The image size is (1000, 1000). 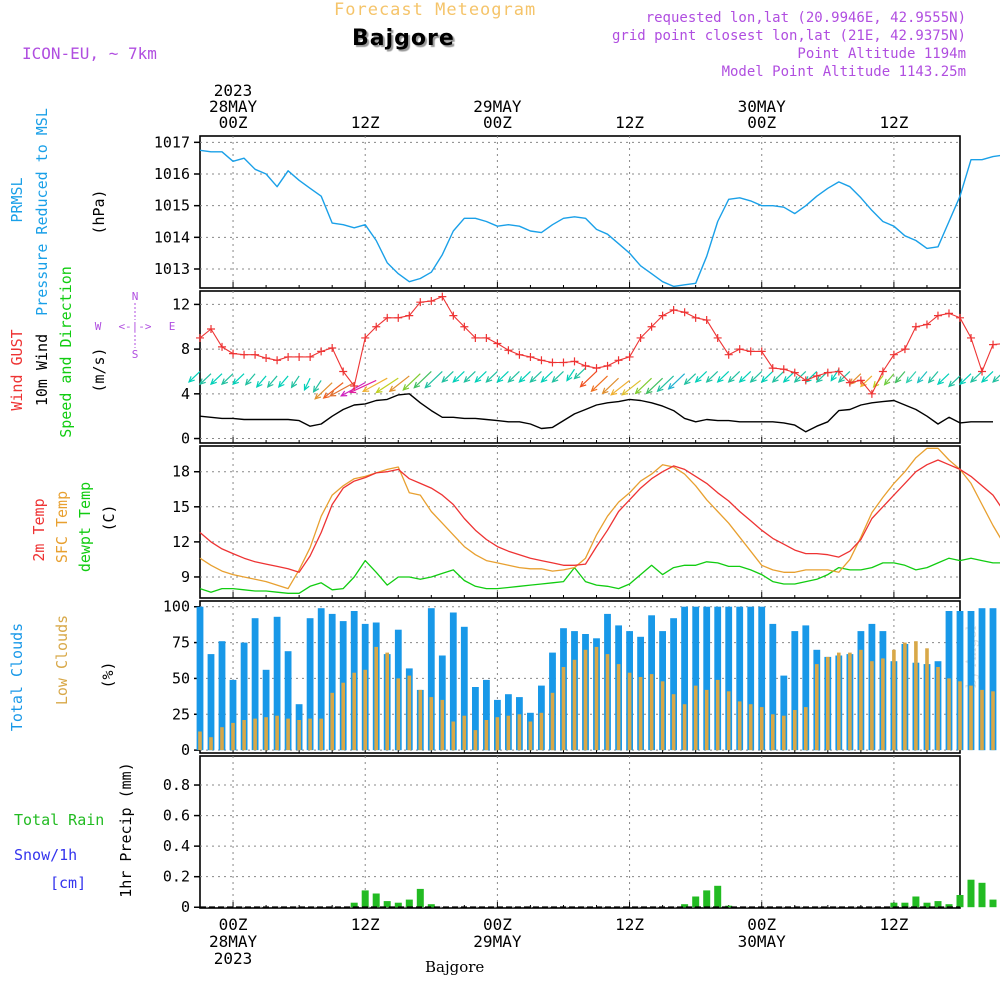 What do you see at coordinates (580, 367) in the screenshot?
I see `wind-frame` at bounding box center [580, 367].